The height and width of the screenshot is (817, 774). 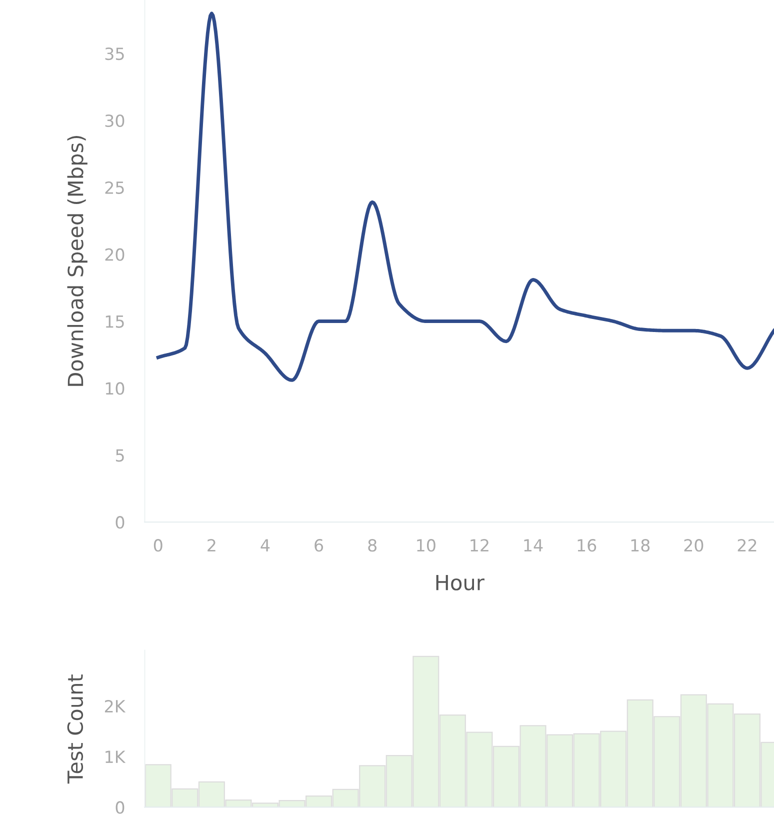 What do you see at coordinates (479, 545) in the screenshot?
I see `x-tick-label: 12` at bounding box center [479, 545].